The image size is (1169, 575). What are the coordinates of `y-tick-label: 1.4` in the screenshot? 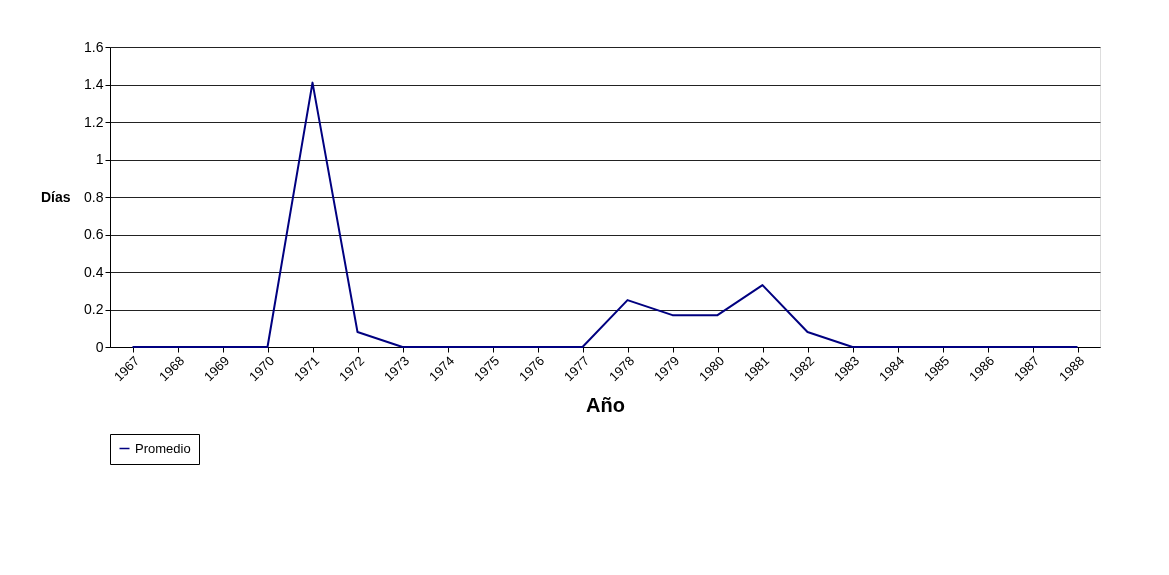 It's located at (94, 84).